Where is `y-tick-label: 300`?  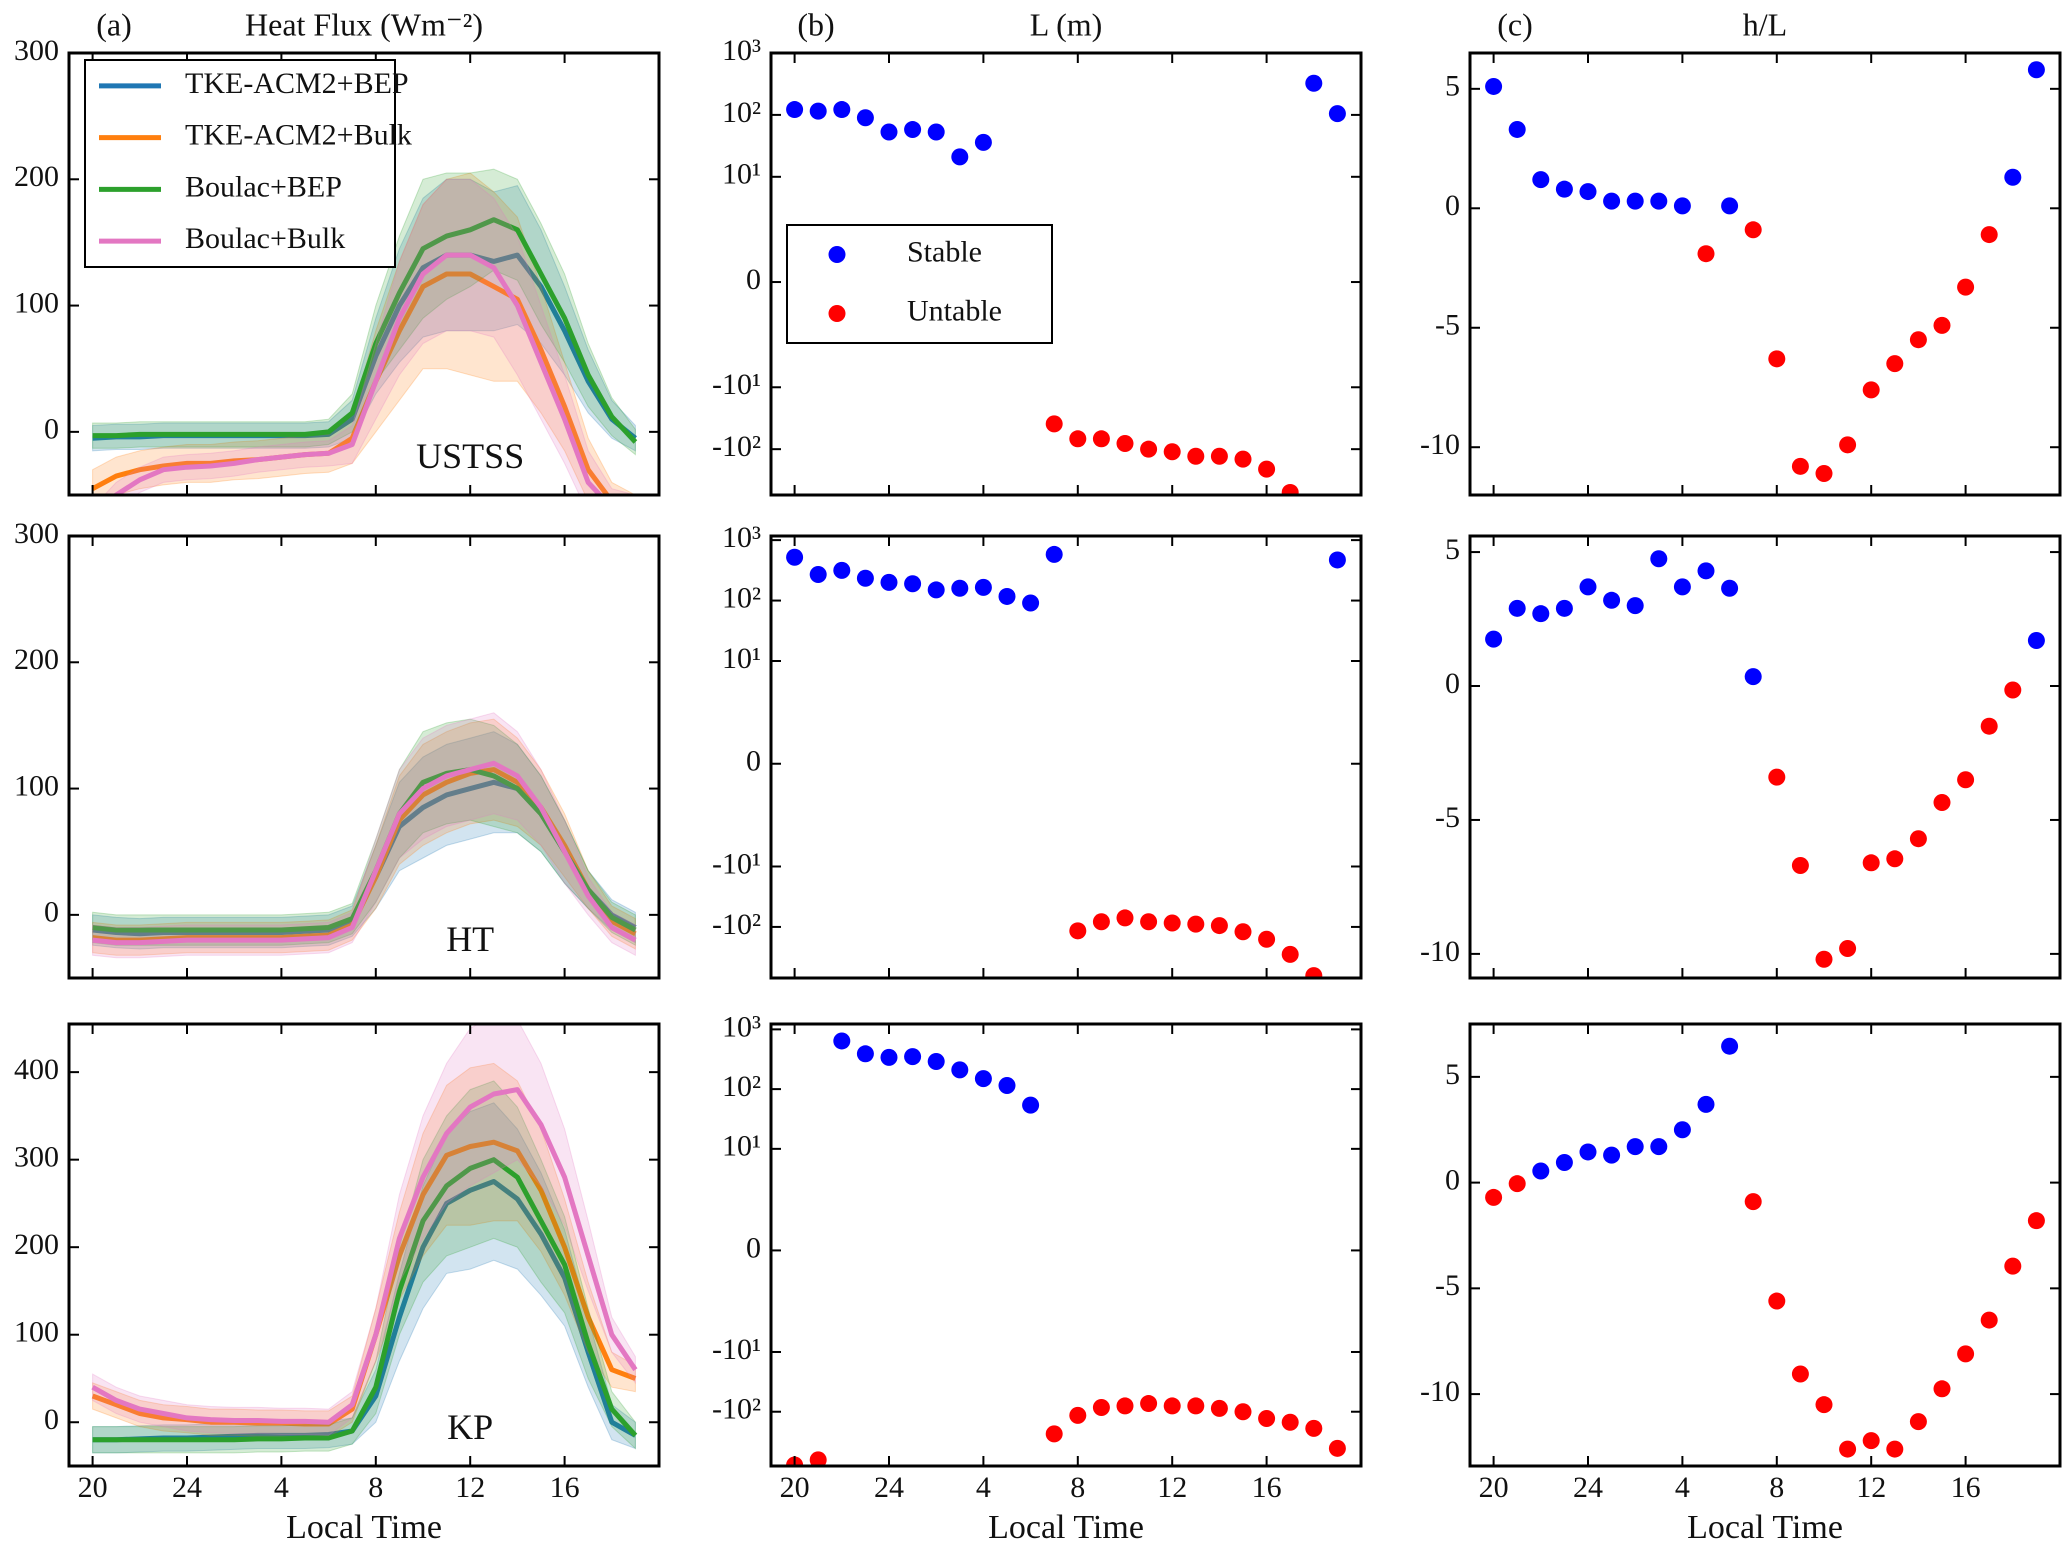 y-tick-label: 300 is located at coordinates (36, 533).